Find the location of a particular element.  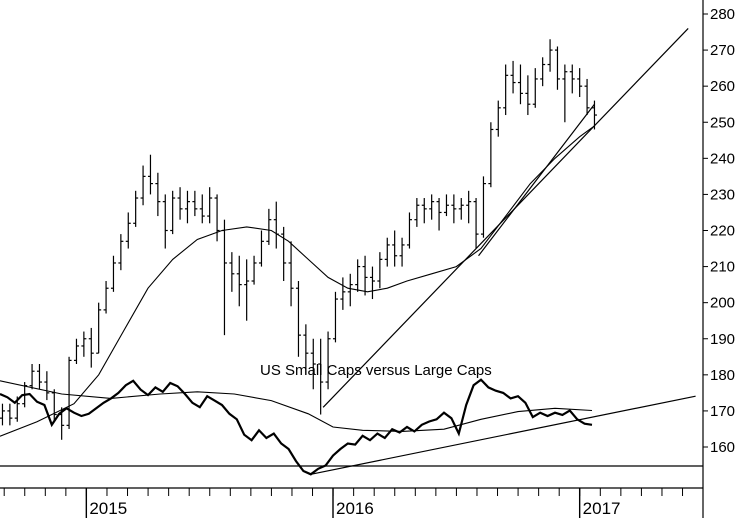

y-tick-label: 230 is located at coordinates (722, 194).